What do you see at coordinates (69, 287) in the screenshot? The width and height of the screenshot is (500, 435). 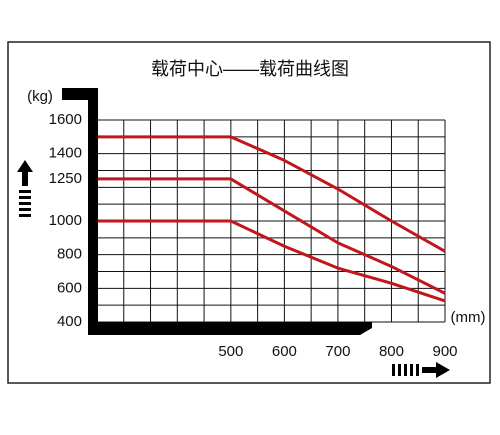 I see `y-tick-label: 600` at bounding box center [69, 287].